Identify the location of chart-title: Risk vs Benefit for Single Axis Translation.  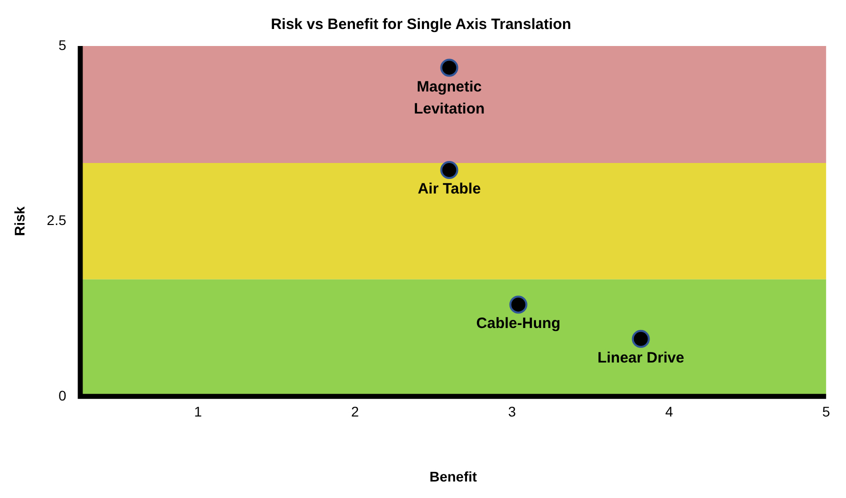
(421, 25).